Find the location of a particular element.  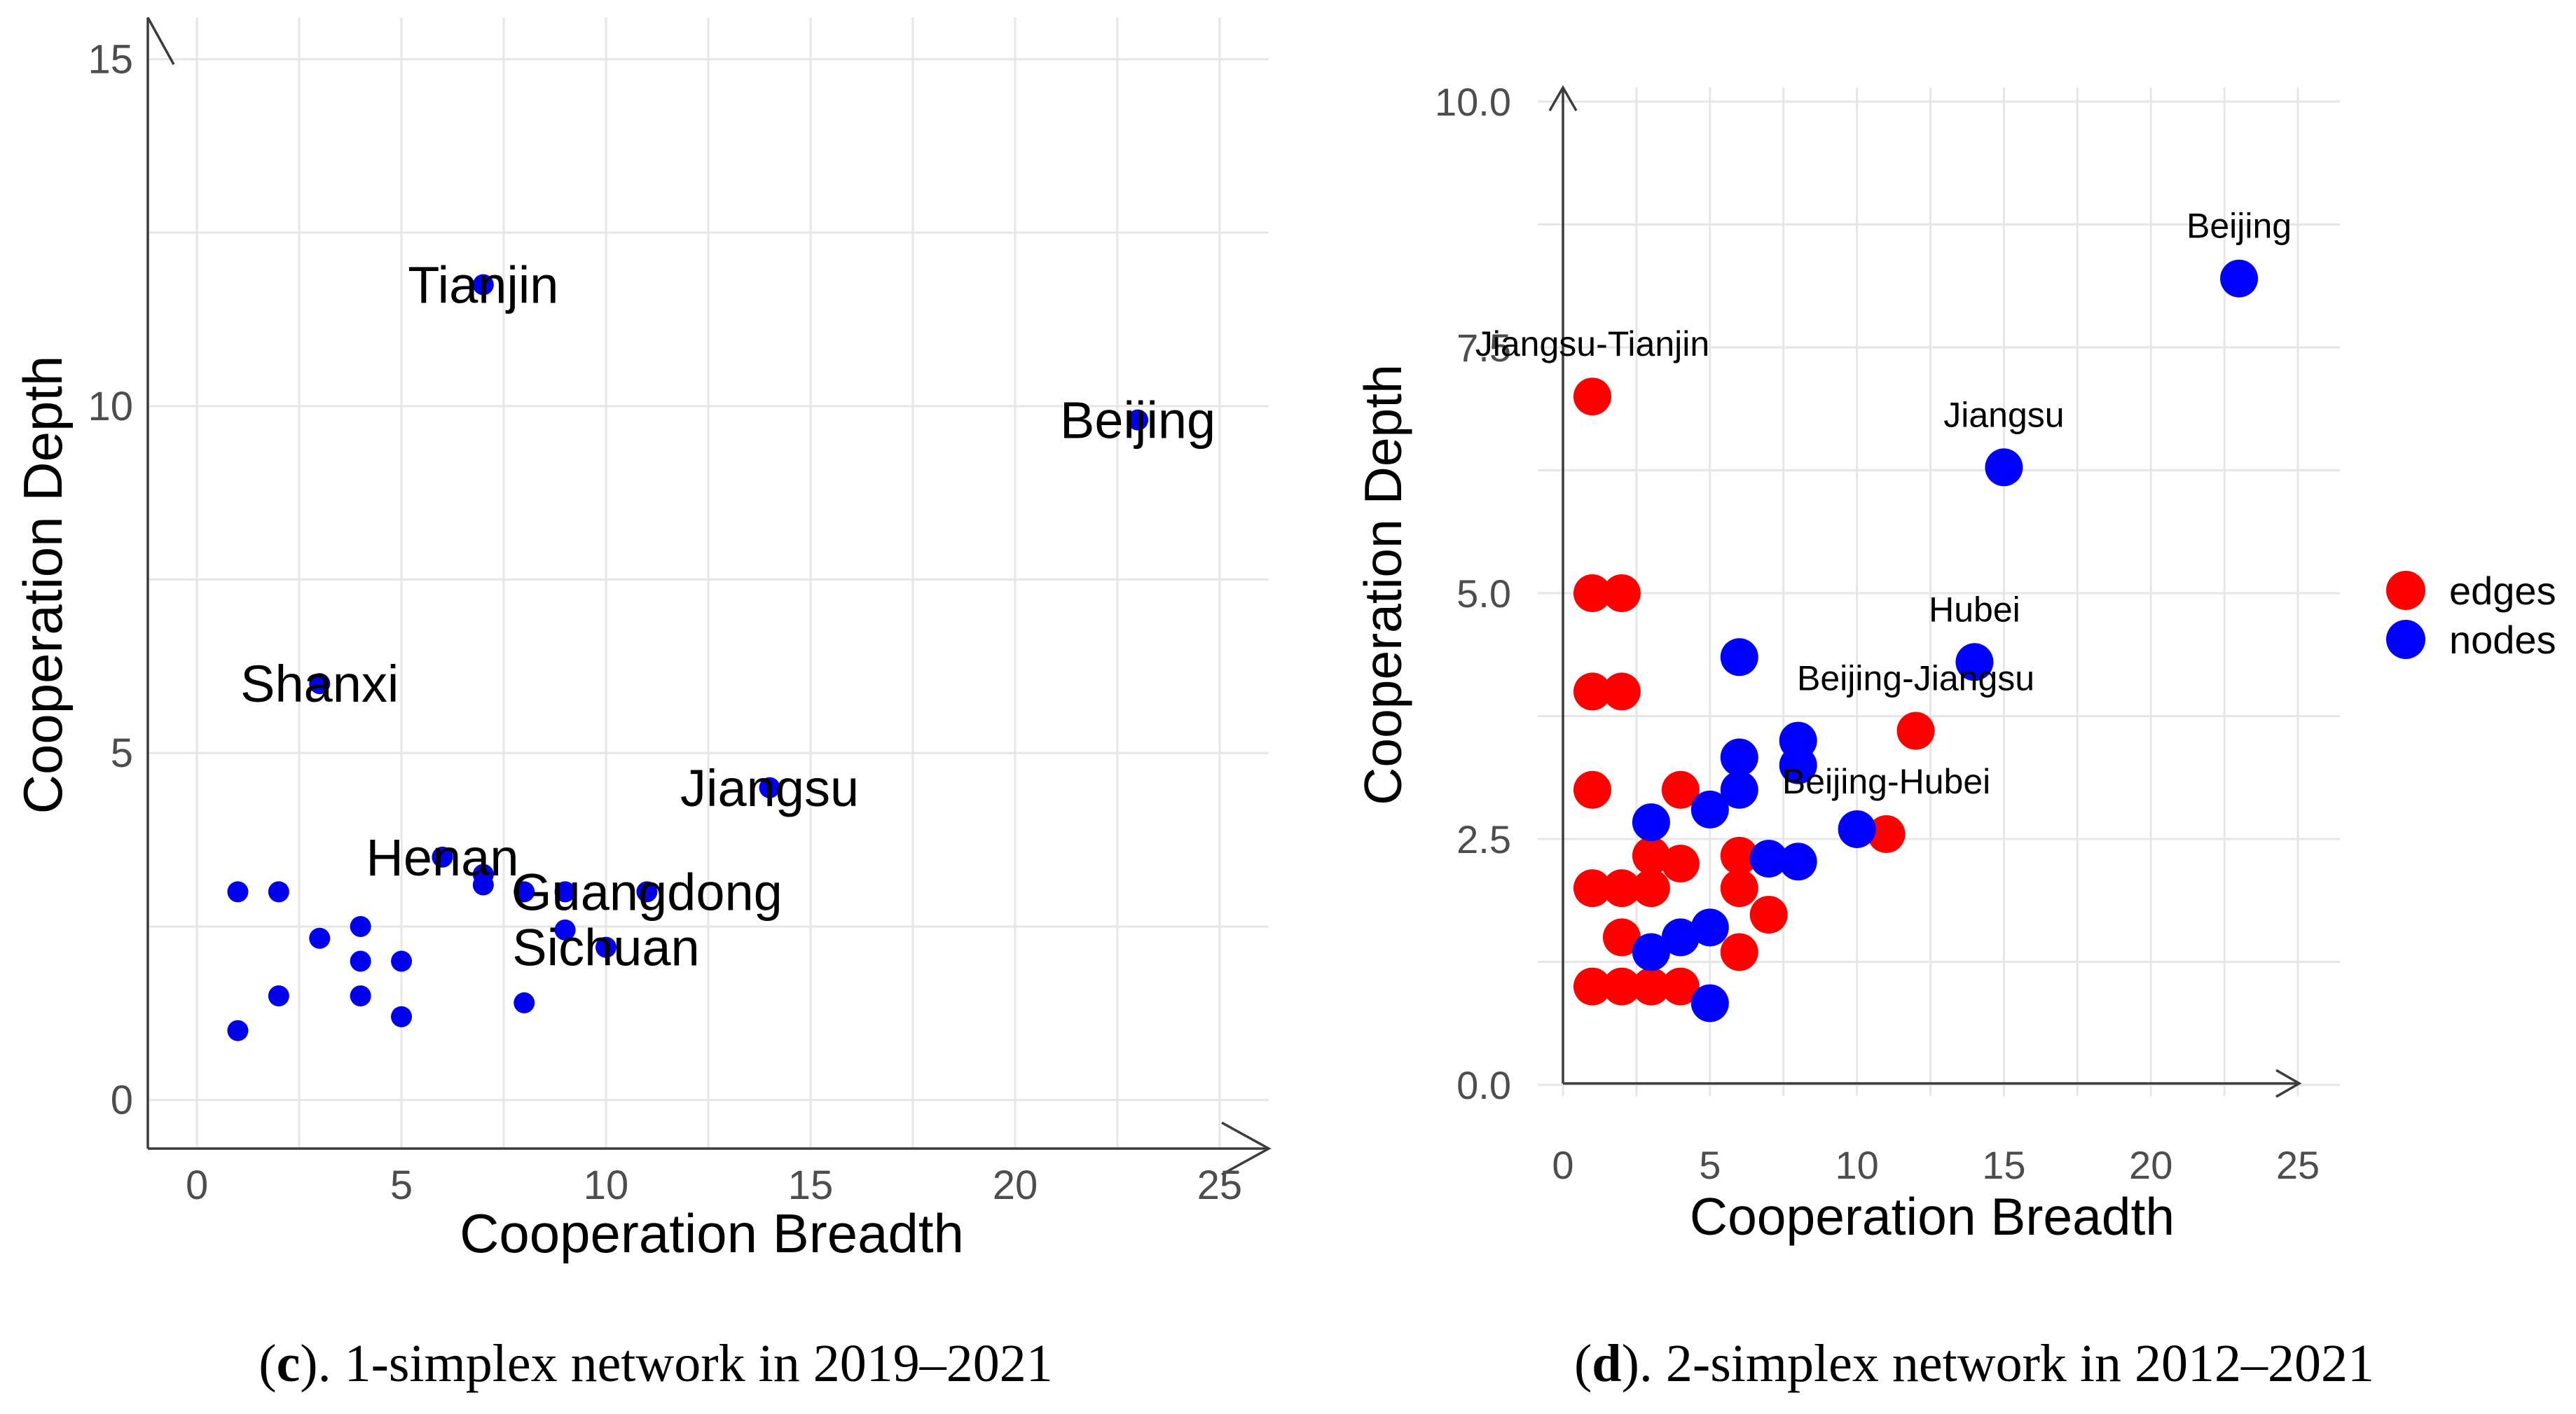

panel-c-x-tick-label: 5 is located at coordinates (401, 1185).